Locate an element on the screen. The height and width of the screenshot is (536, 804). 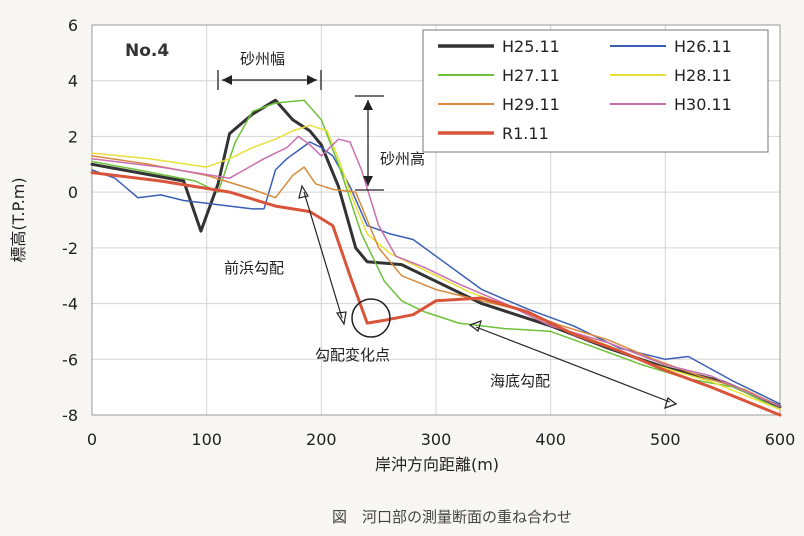
legend-label: R1.11 is located at coordinates (525, 133).